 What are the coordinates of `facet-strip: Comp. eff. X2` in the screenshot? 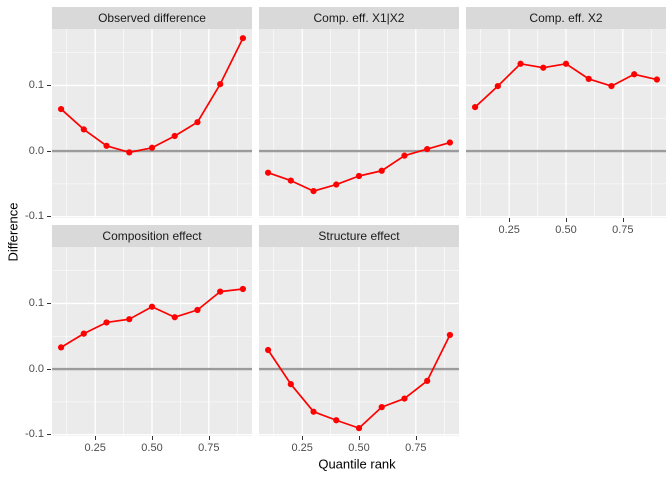 It's located at (566, 18).